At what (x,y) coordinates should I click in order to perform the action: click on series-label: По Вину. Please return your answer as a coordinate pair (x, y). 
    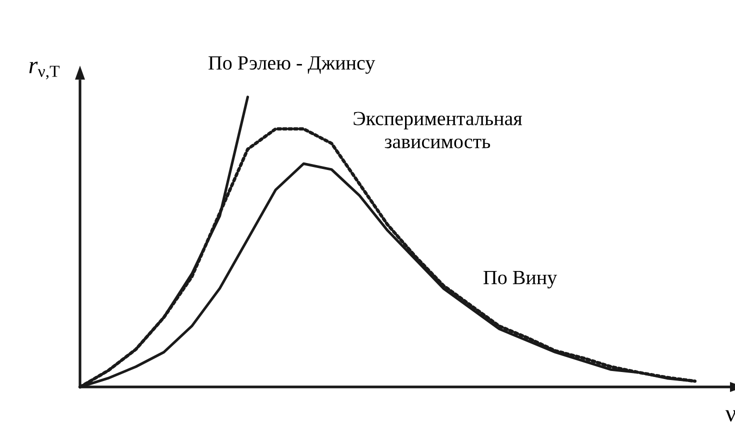
    Looking at the image, I should click on (521, 279).